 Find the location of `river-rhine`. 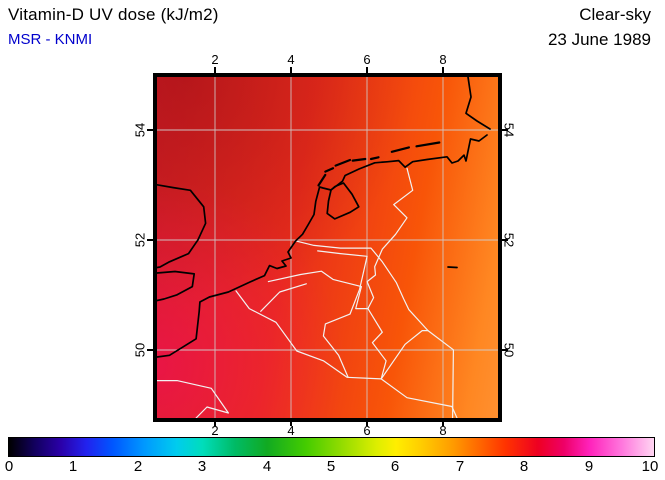

river-rhine is located at coordinates (374, 329).